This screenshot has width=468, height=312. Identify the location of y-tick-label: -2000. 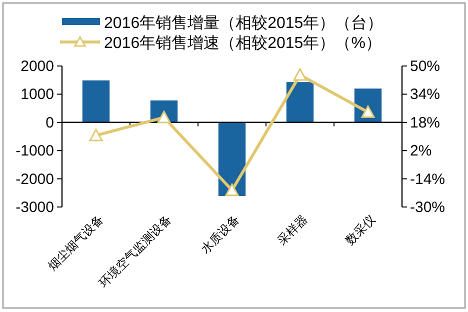
(35, 179).